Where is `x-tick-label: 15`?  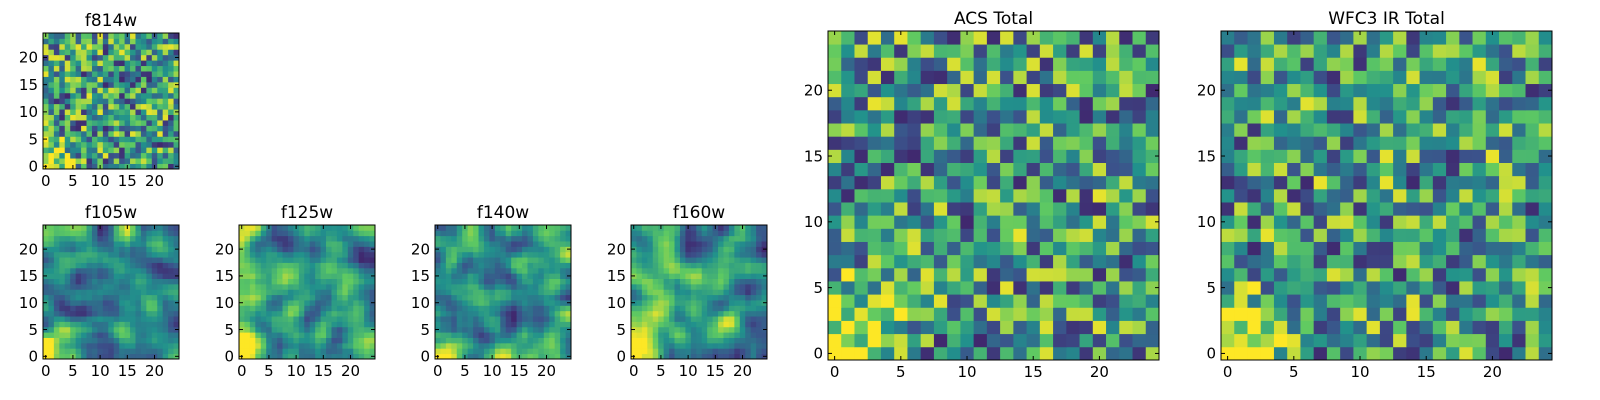
x-tick-label: 15 is located at coordinates (1033, 372).